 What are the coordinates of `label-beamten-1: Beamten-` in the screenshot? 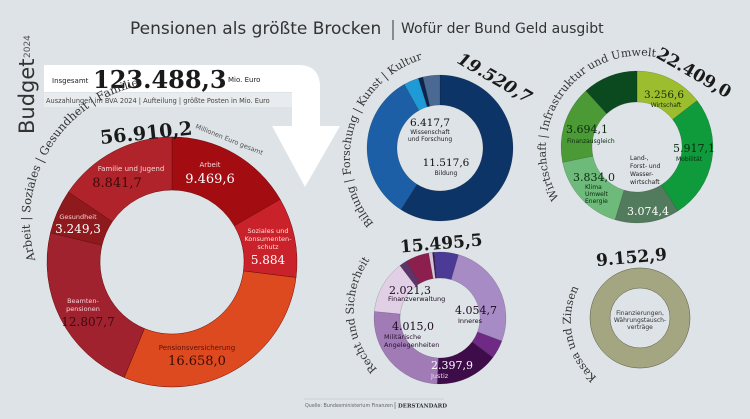 It's located at (83, 301).